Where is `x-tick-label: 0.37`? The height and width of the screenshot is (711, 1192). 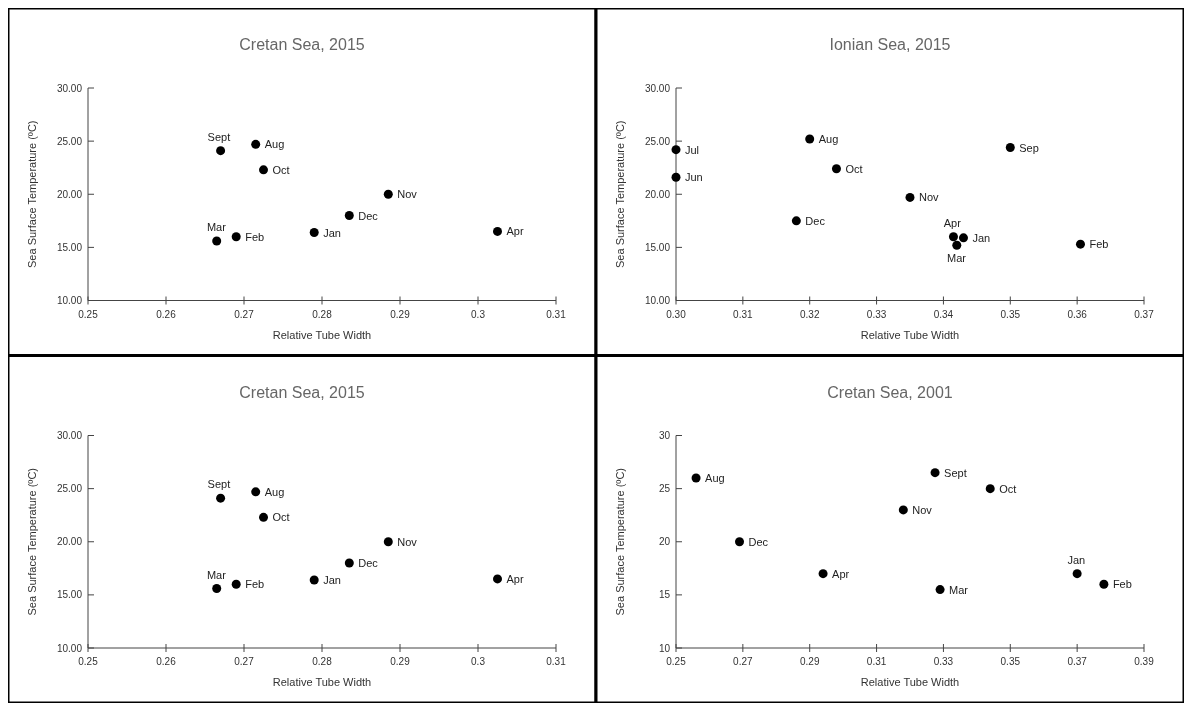
x-tick-label: 0.37 is located at coordinates (1144, 314).